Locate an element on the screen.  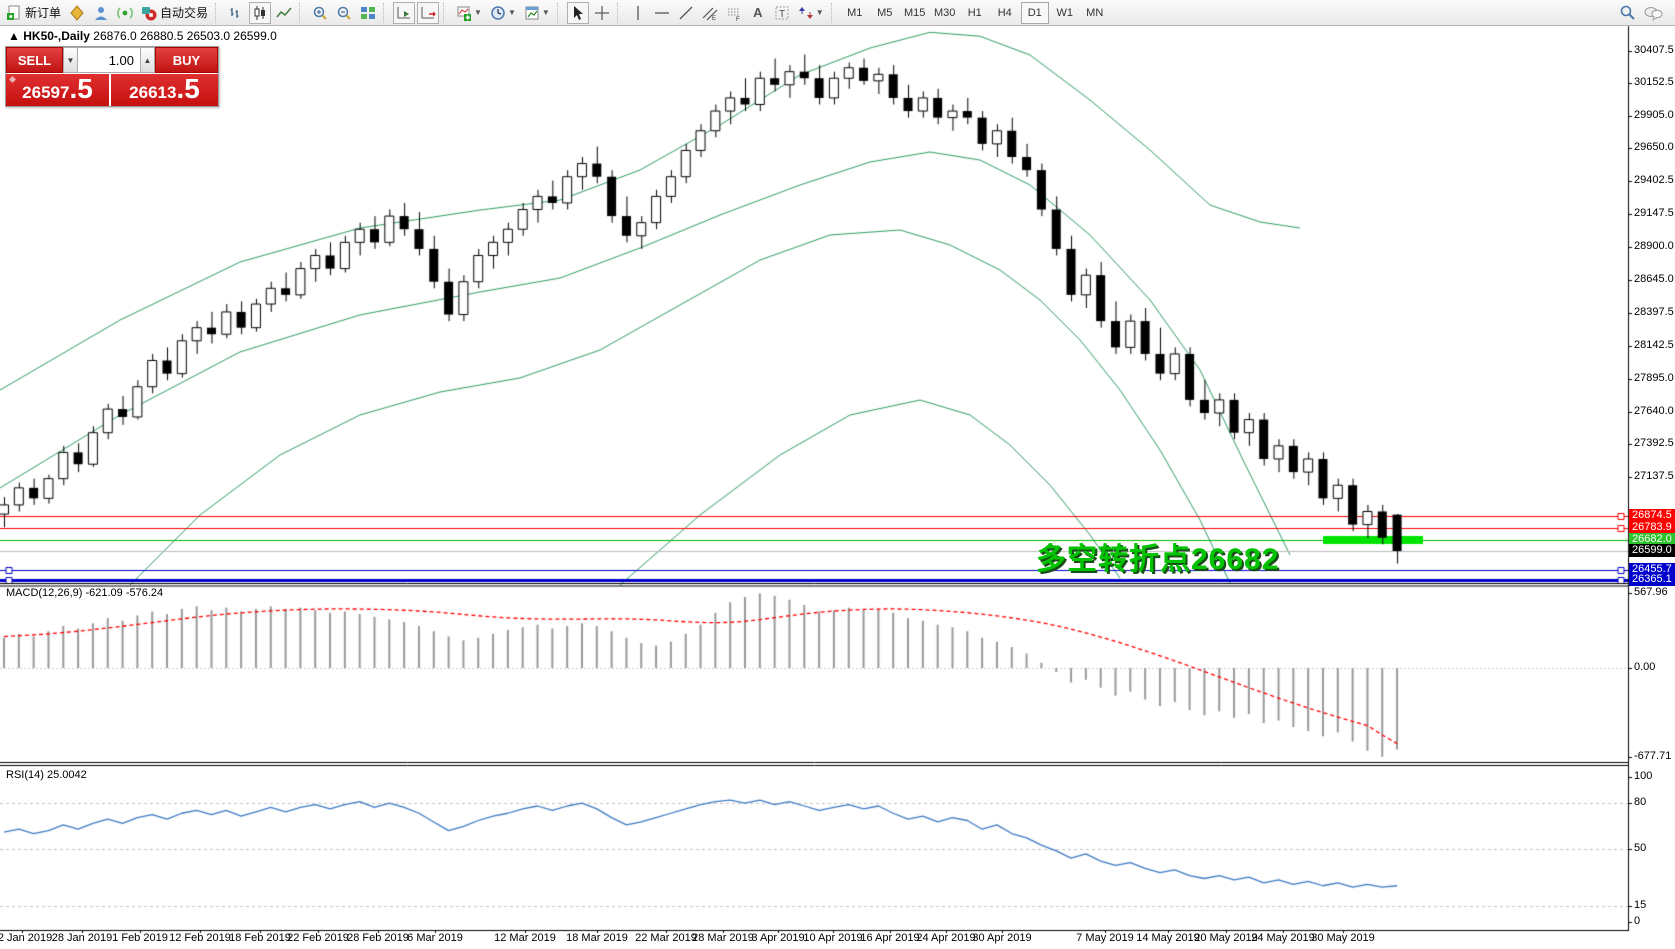
macd-axis-label: 567.96 is located at coordinates (1651, 592).